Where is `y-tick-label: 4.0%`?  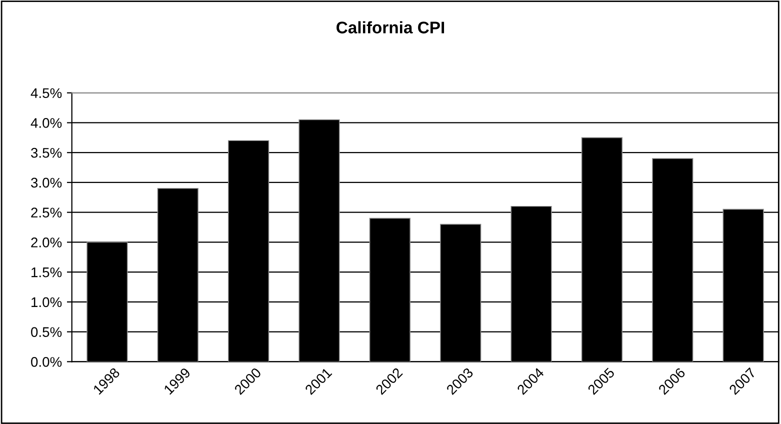 y-tick-label: 4.0% is located at coordinates (46, 123).